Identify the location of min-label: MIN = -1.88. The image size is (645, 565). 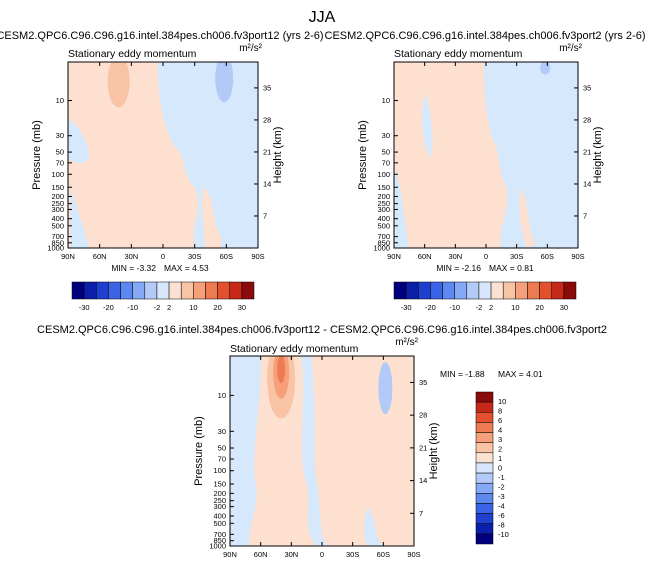
(462, 374).